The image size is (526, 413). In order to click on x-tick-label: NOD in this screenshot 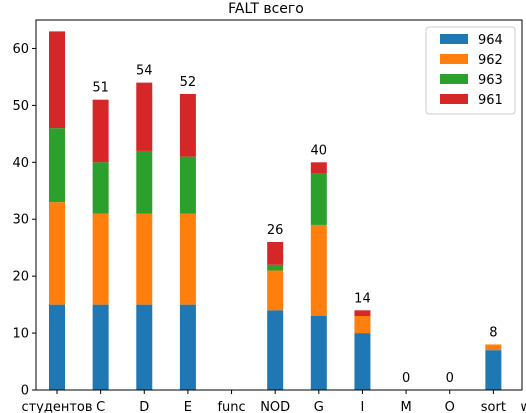, I will do `click(275, 406)`.